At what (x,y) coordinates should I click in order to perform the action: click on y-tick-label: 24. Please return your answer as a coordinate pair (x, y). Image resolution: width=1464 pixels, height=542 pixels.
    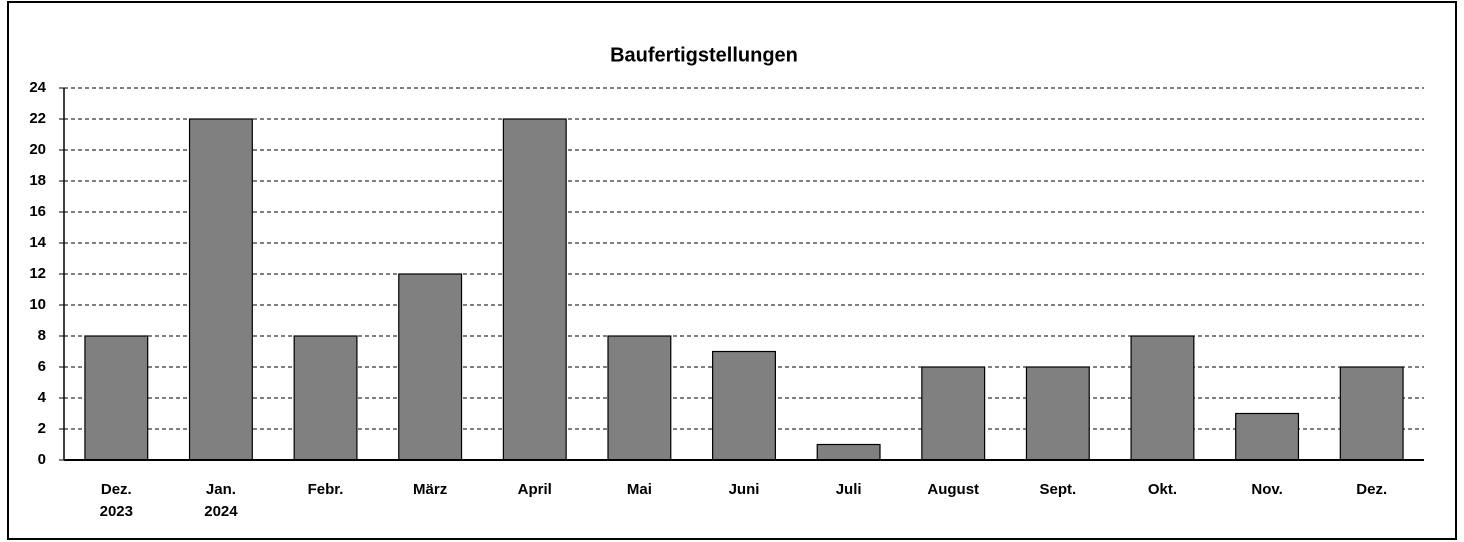
    Looking at the image, I should click on (37, 87).